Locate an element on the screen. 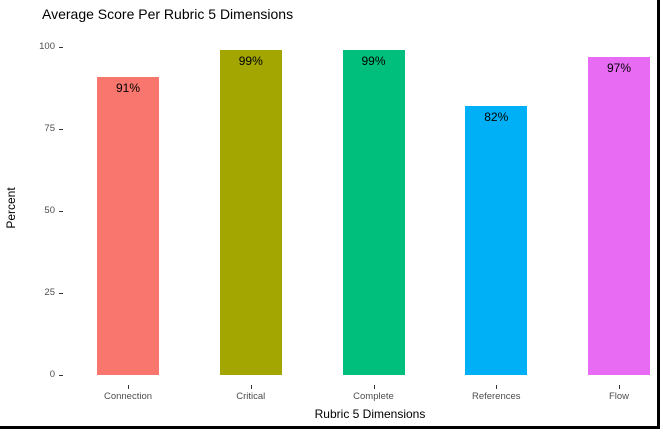  bar-value-label-complete: 99% is located at coordinates (373, 61).